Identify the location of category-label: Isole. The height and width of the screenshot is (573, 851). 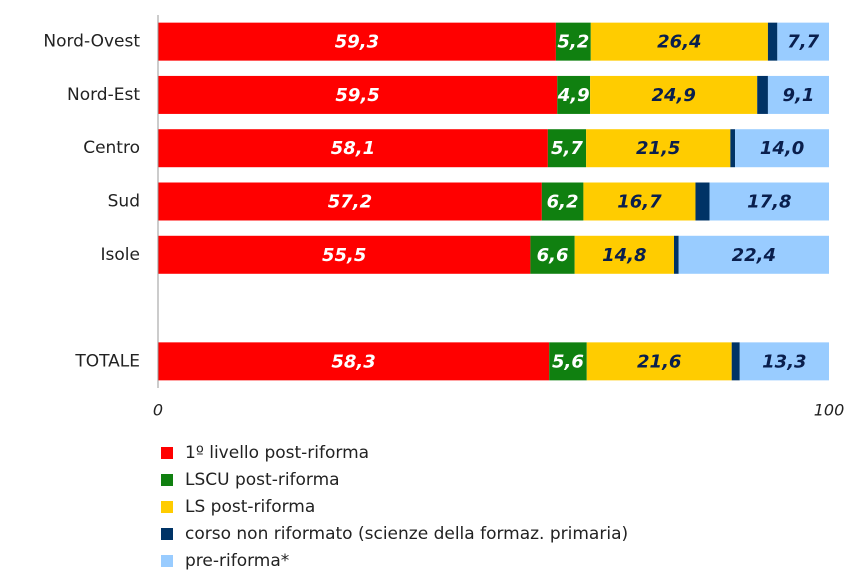
(120, 255).